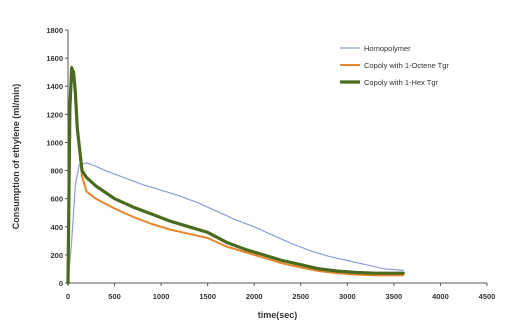  What do you see at coordinates (56, 255) in the screenshot?
I see `y-tick-label: 200` at bounding box center [56, 255].